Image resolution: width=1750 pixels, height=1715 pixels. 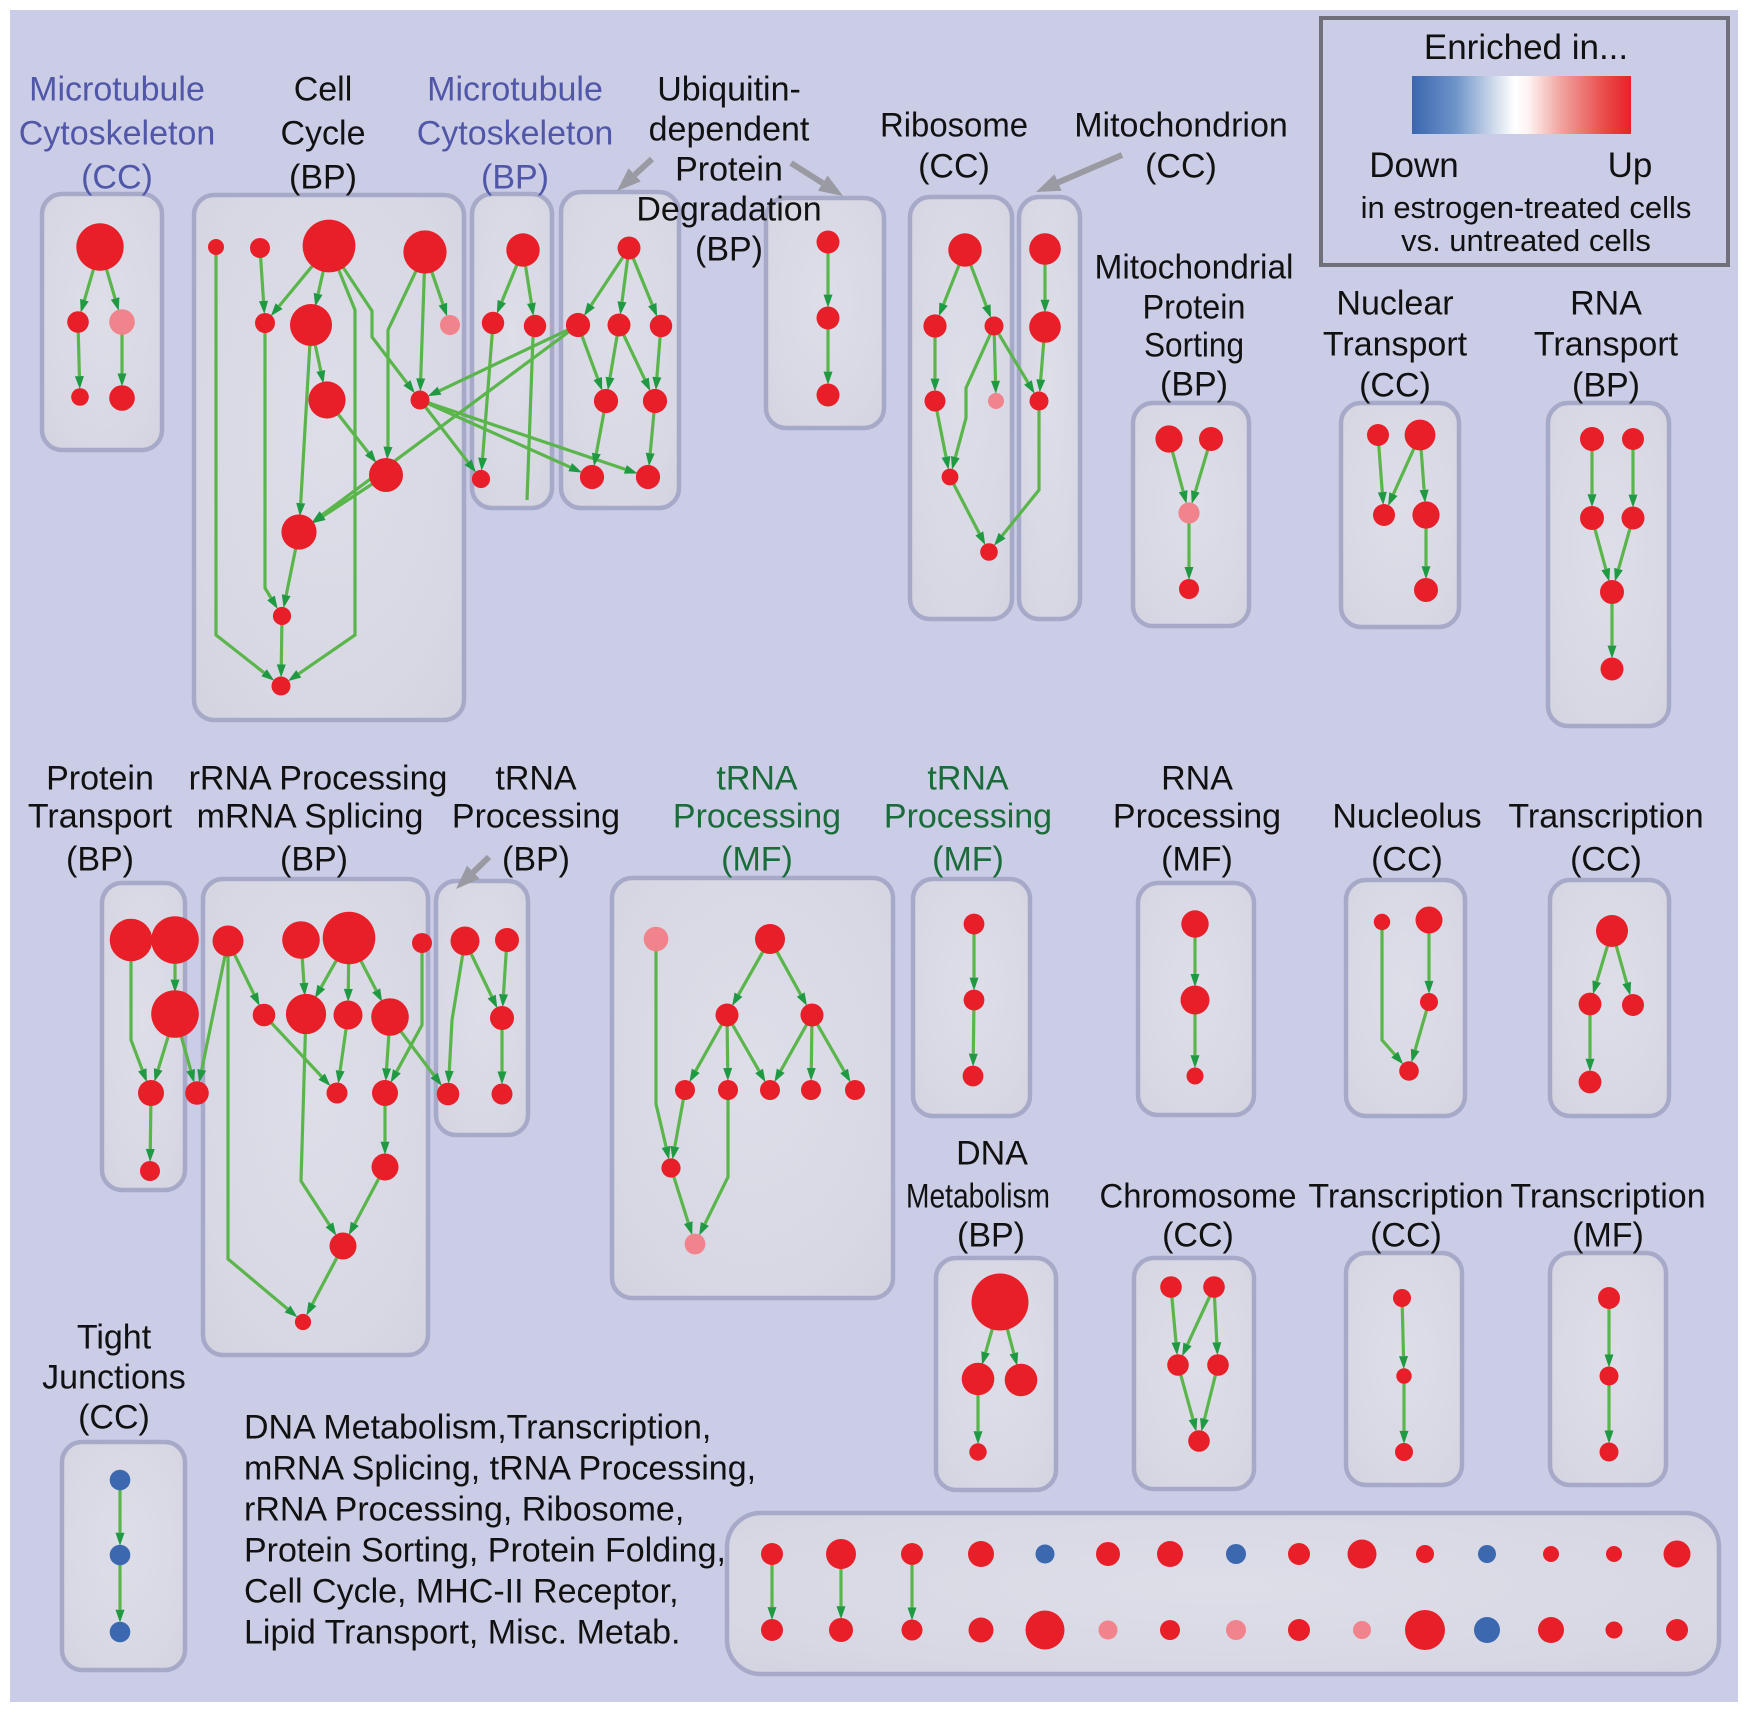 What do you see at coordinates (461, 1591) in the screenshot?
I see `svg-text: Cell Cycle, MHC-II Receptor,` at bounding box center [461, 1591].